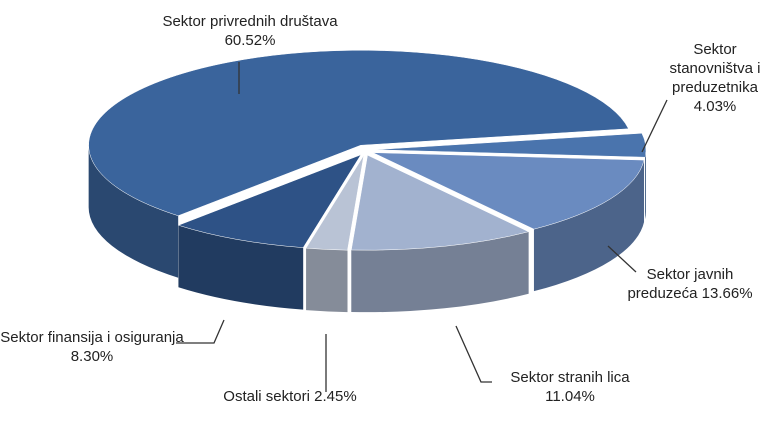 This screenshot has height=426, width=782. I want to click on data-label: Sektor finansija i osiguranja 8.30%, so click(93, 347).